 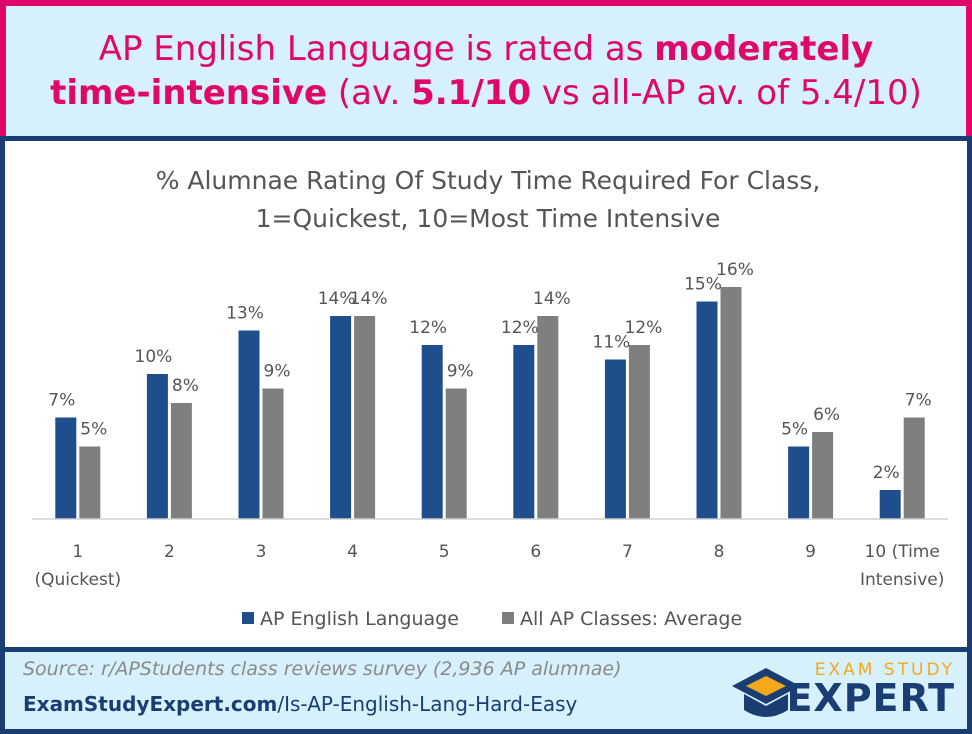 What do you see at coordinates (261, 552) in the screenshot?
I see `x-tick-label-3: 3` at bounding box center [261, 552].